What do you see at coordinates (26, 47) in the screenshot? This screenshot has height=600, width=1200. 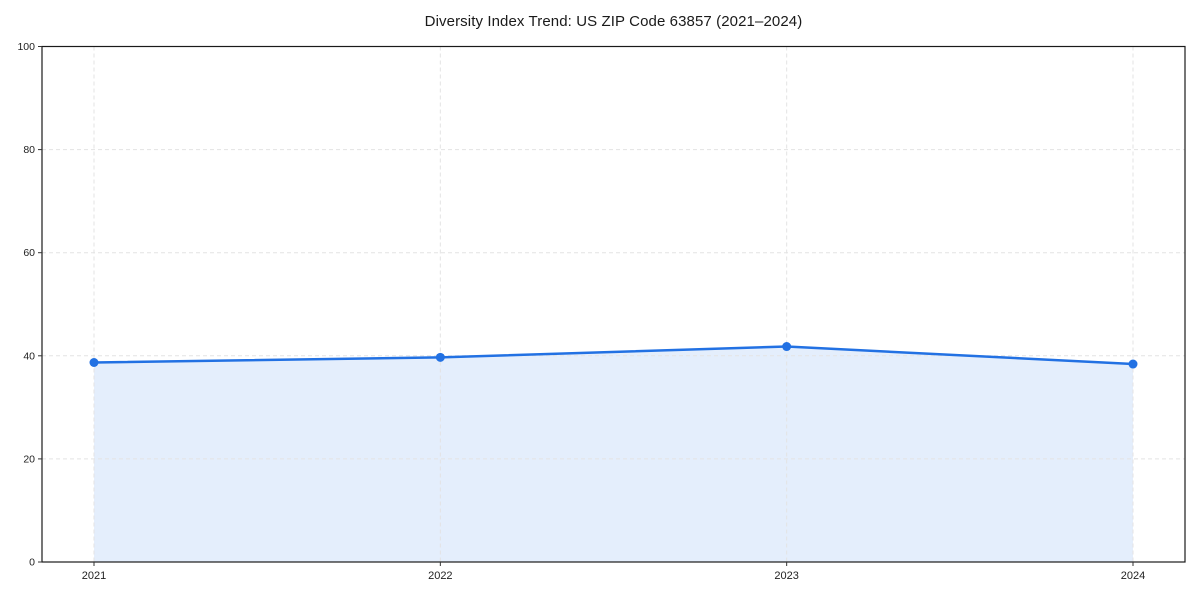 I see `y-tick-label: 100` at bounding box center [26, 47].